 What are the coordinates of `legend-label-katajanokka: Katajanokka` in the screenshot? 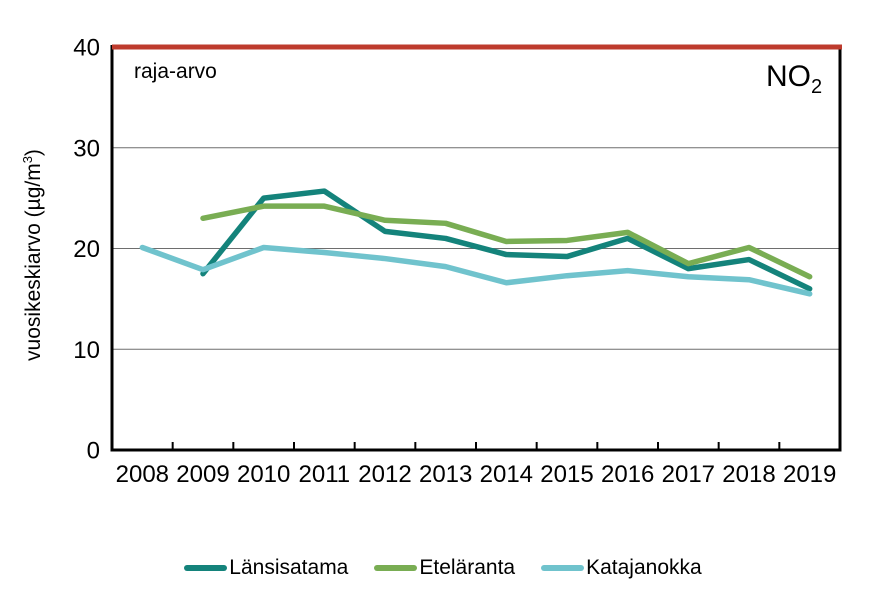 It's located at (644, 567).